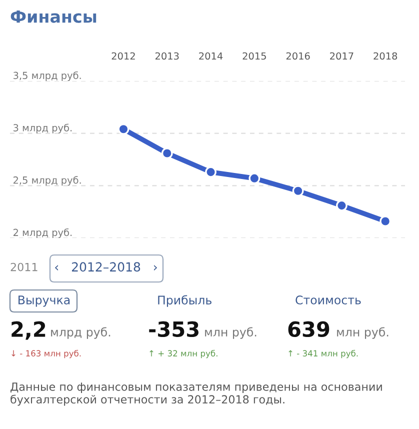 The width and height of the screenshot is (419, 429). I want to click on y-tick-label: 2 млрд руб., so click(42, 233).